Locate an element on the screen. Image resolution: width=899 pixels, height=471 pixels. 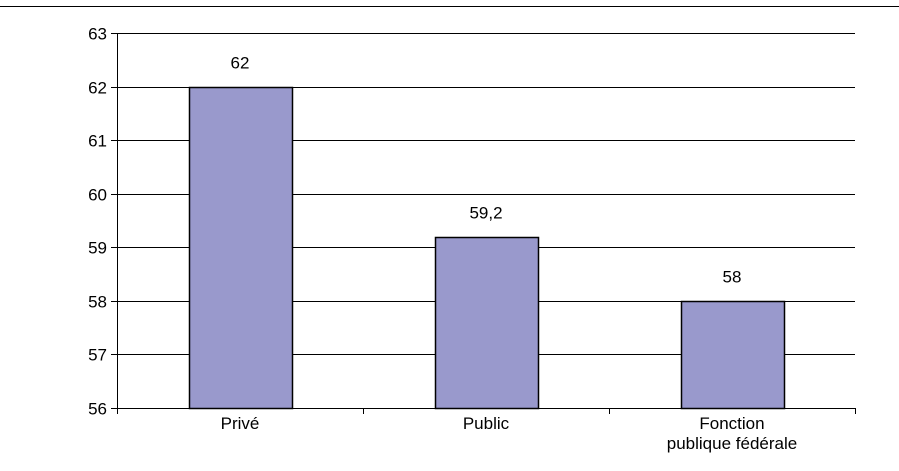
x-tick-label: Fonction is located at coordinates (731, 423).